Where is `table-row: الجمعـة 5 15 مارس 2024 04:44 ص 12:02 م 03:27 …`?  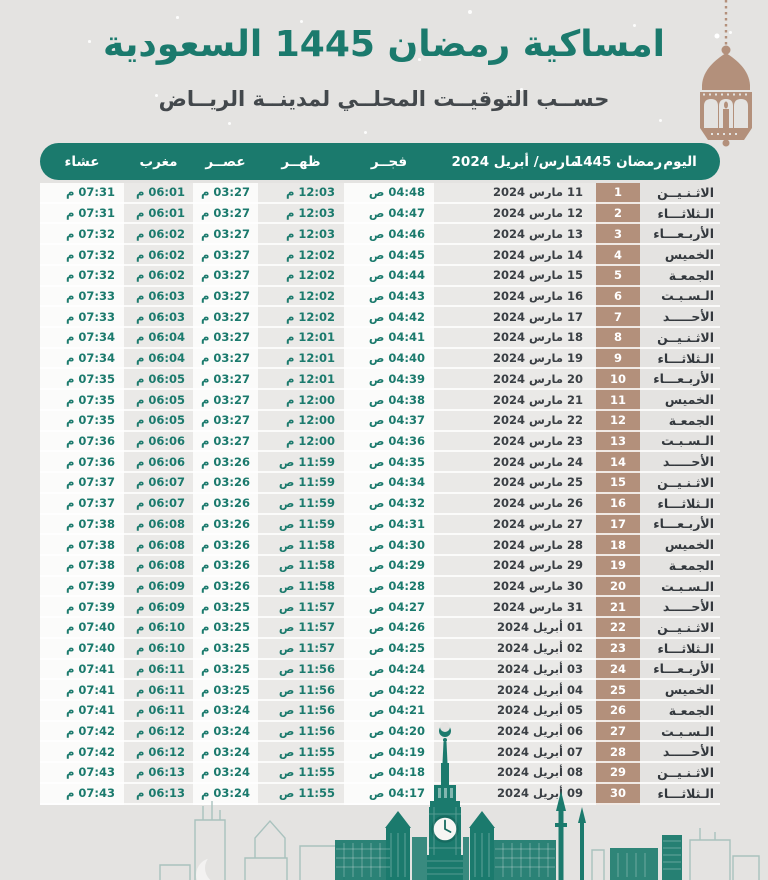 table-row: الجمعـة 5 15 مارس 2024 04:44 ص 12:02 م 03:27 … is located at coordinates (380, 276).